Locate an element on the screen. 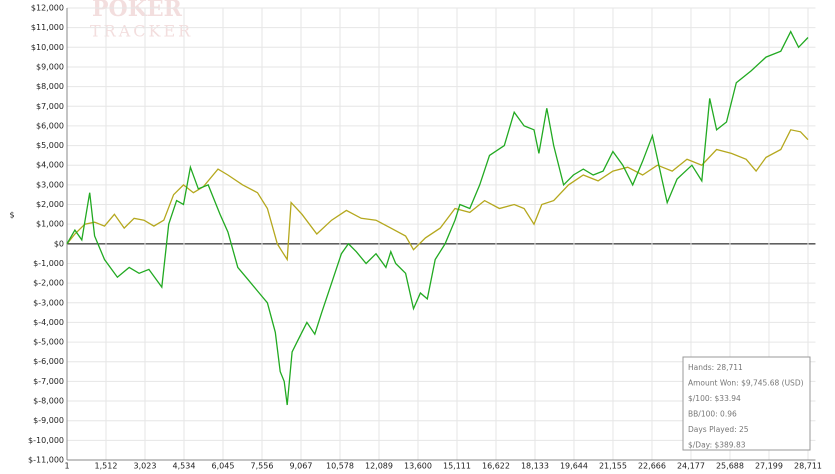  x-tick-label: 9,067 is located at coordinates (301, 466).